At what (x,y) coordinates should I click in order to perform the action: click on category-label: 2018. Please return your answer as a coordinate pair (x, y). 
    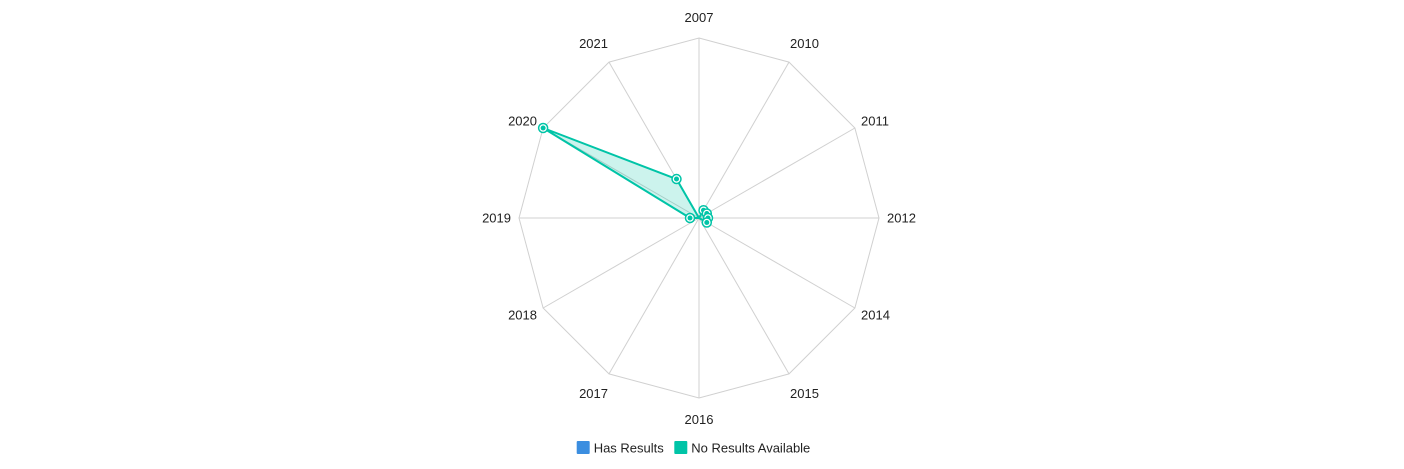
    Looking at the image, I should click on (522, 315).